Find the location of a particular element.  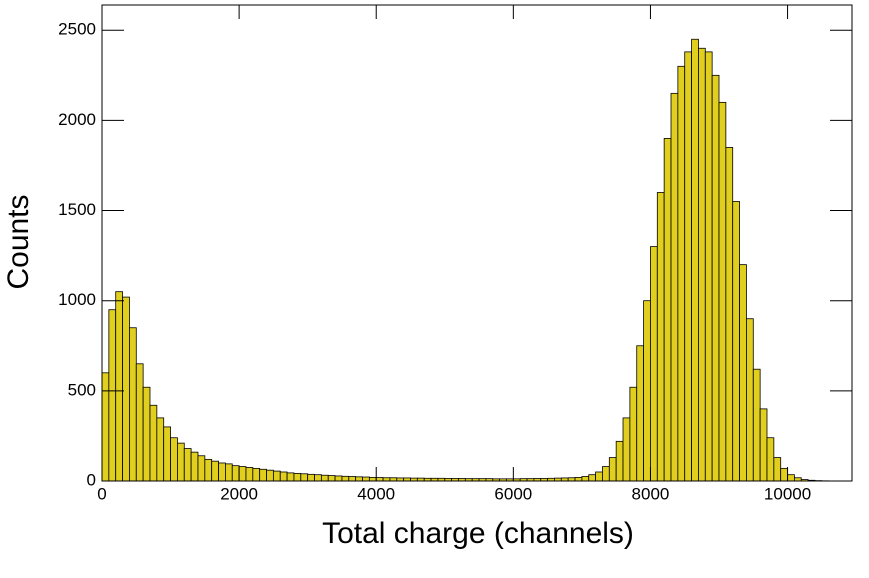

y-tick-label: 1000 is located at coordinates (77, 299).